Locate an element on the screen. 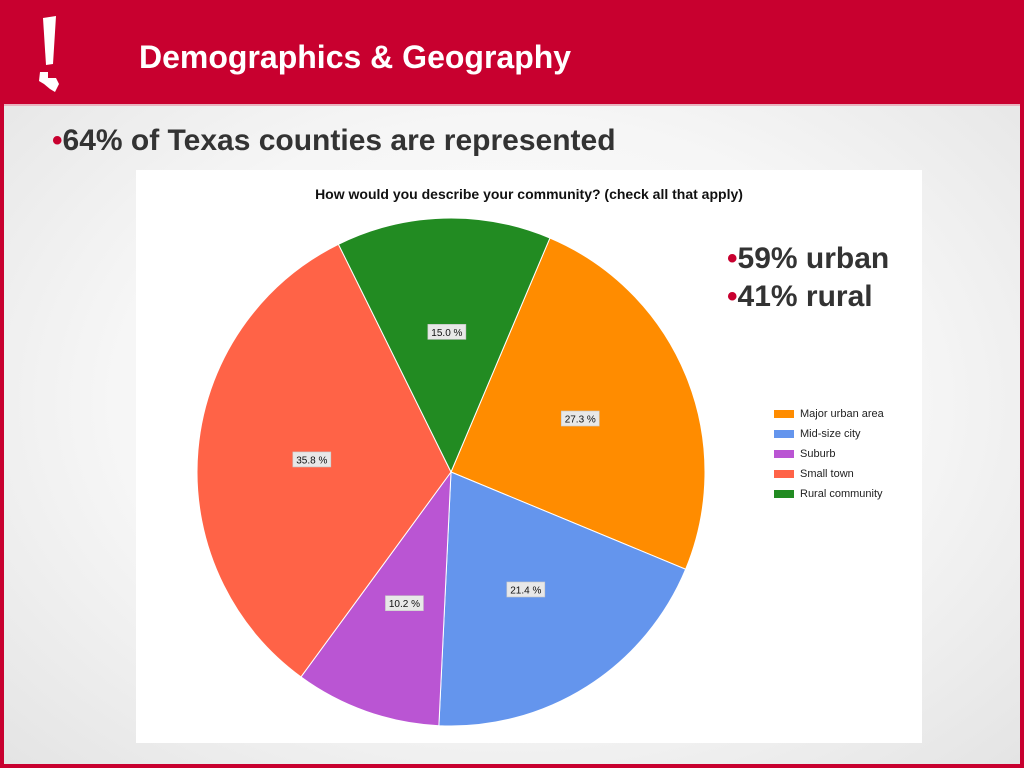 The height and width of the screenshot is (768, 1024). legend-label: Small town is located at coordinates (827, 474).